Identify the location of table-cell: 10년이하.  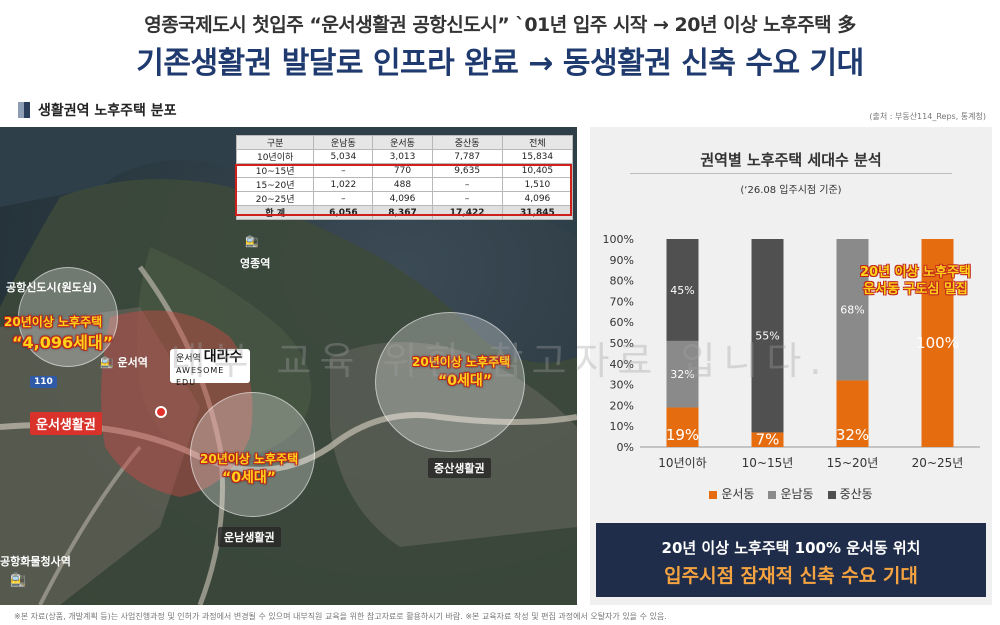
(275, 156).